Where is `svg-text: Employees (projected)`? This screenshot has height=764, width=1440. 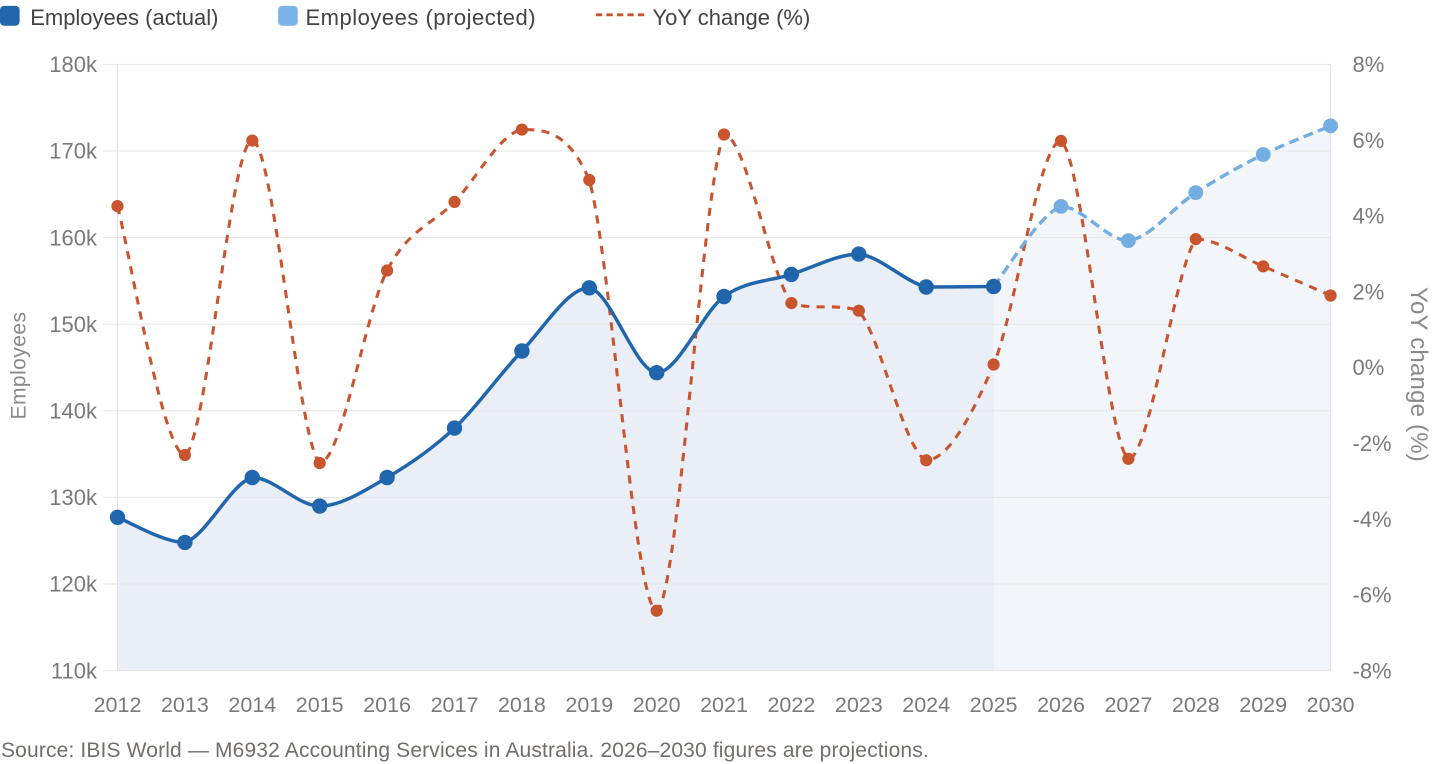 svg-text: Employees (projected) is located at coordinates (421, 17).